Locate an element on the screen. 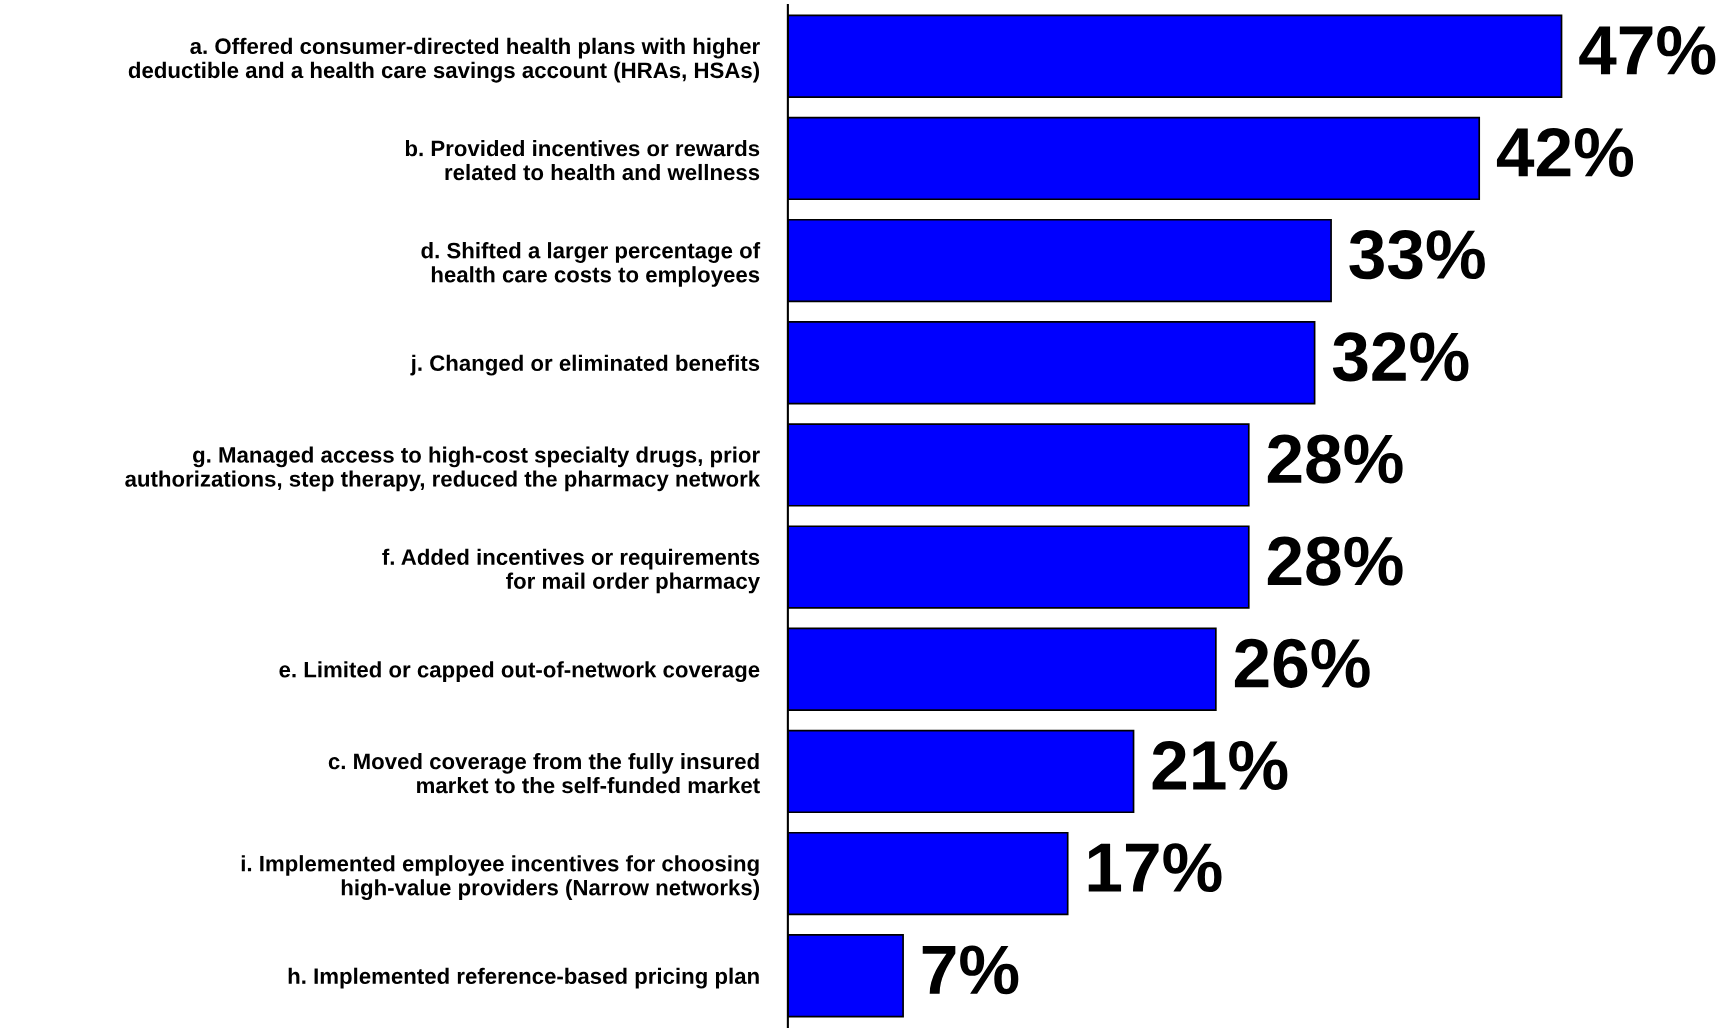  data-label: 26% is located at coordinates (1302, 663).